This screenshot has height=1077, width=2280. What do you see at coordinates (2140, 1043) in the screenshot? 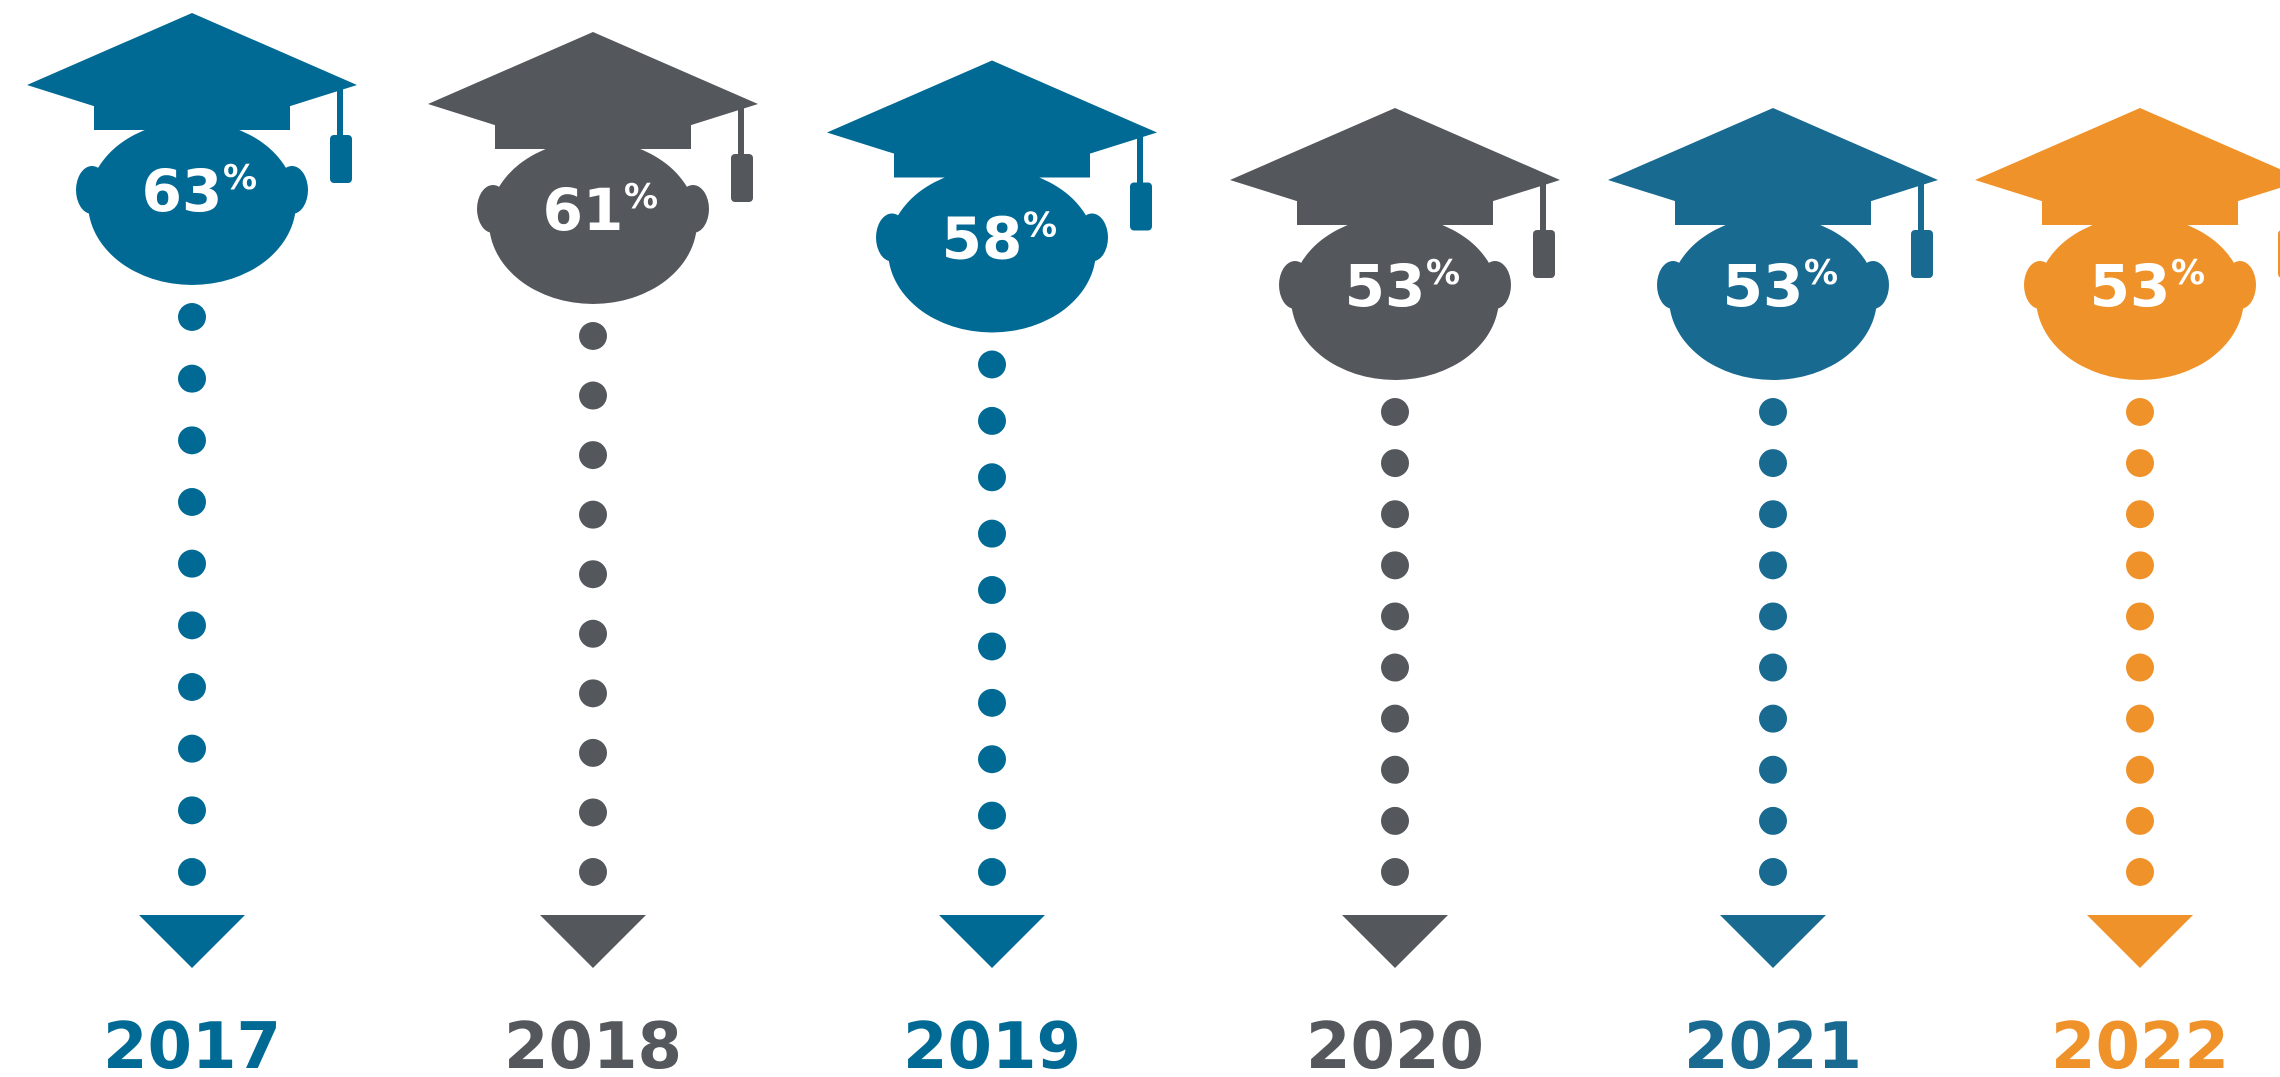
I see `year-label: 2022` at bounding box center [2140, 1043].